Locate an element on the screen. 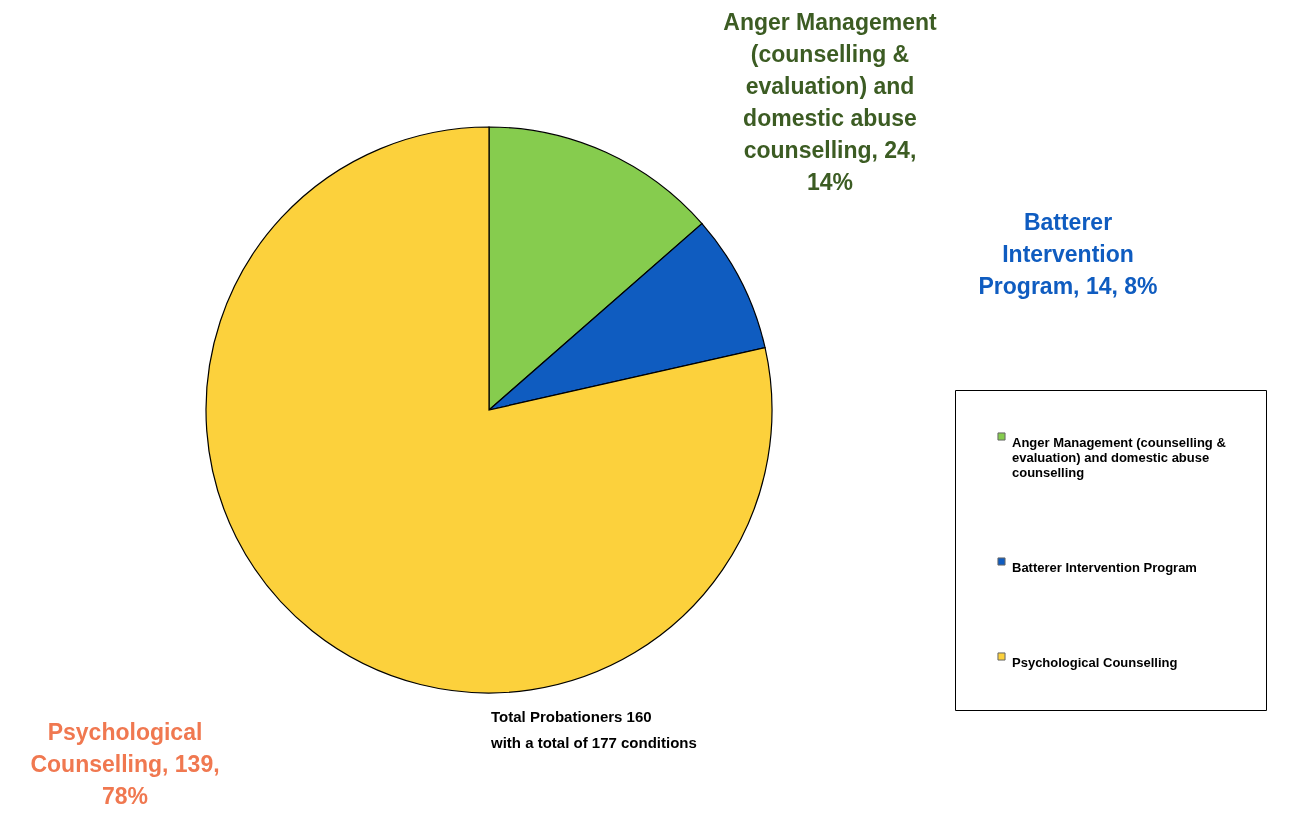 The height and width of the screenshot is (816, 1301). category-label: Psychological Counselling, 139, is located at coordinates (125, 748).